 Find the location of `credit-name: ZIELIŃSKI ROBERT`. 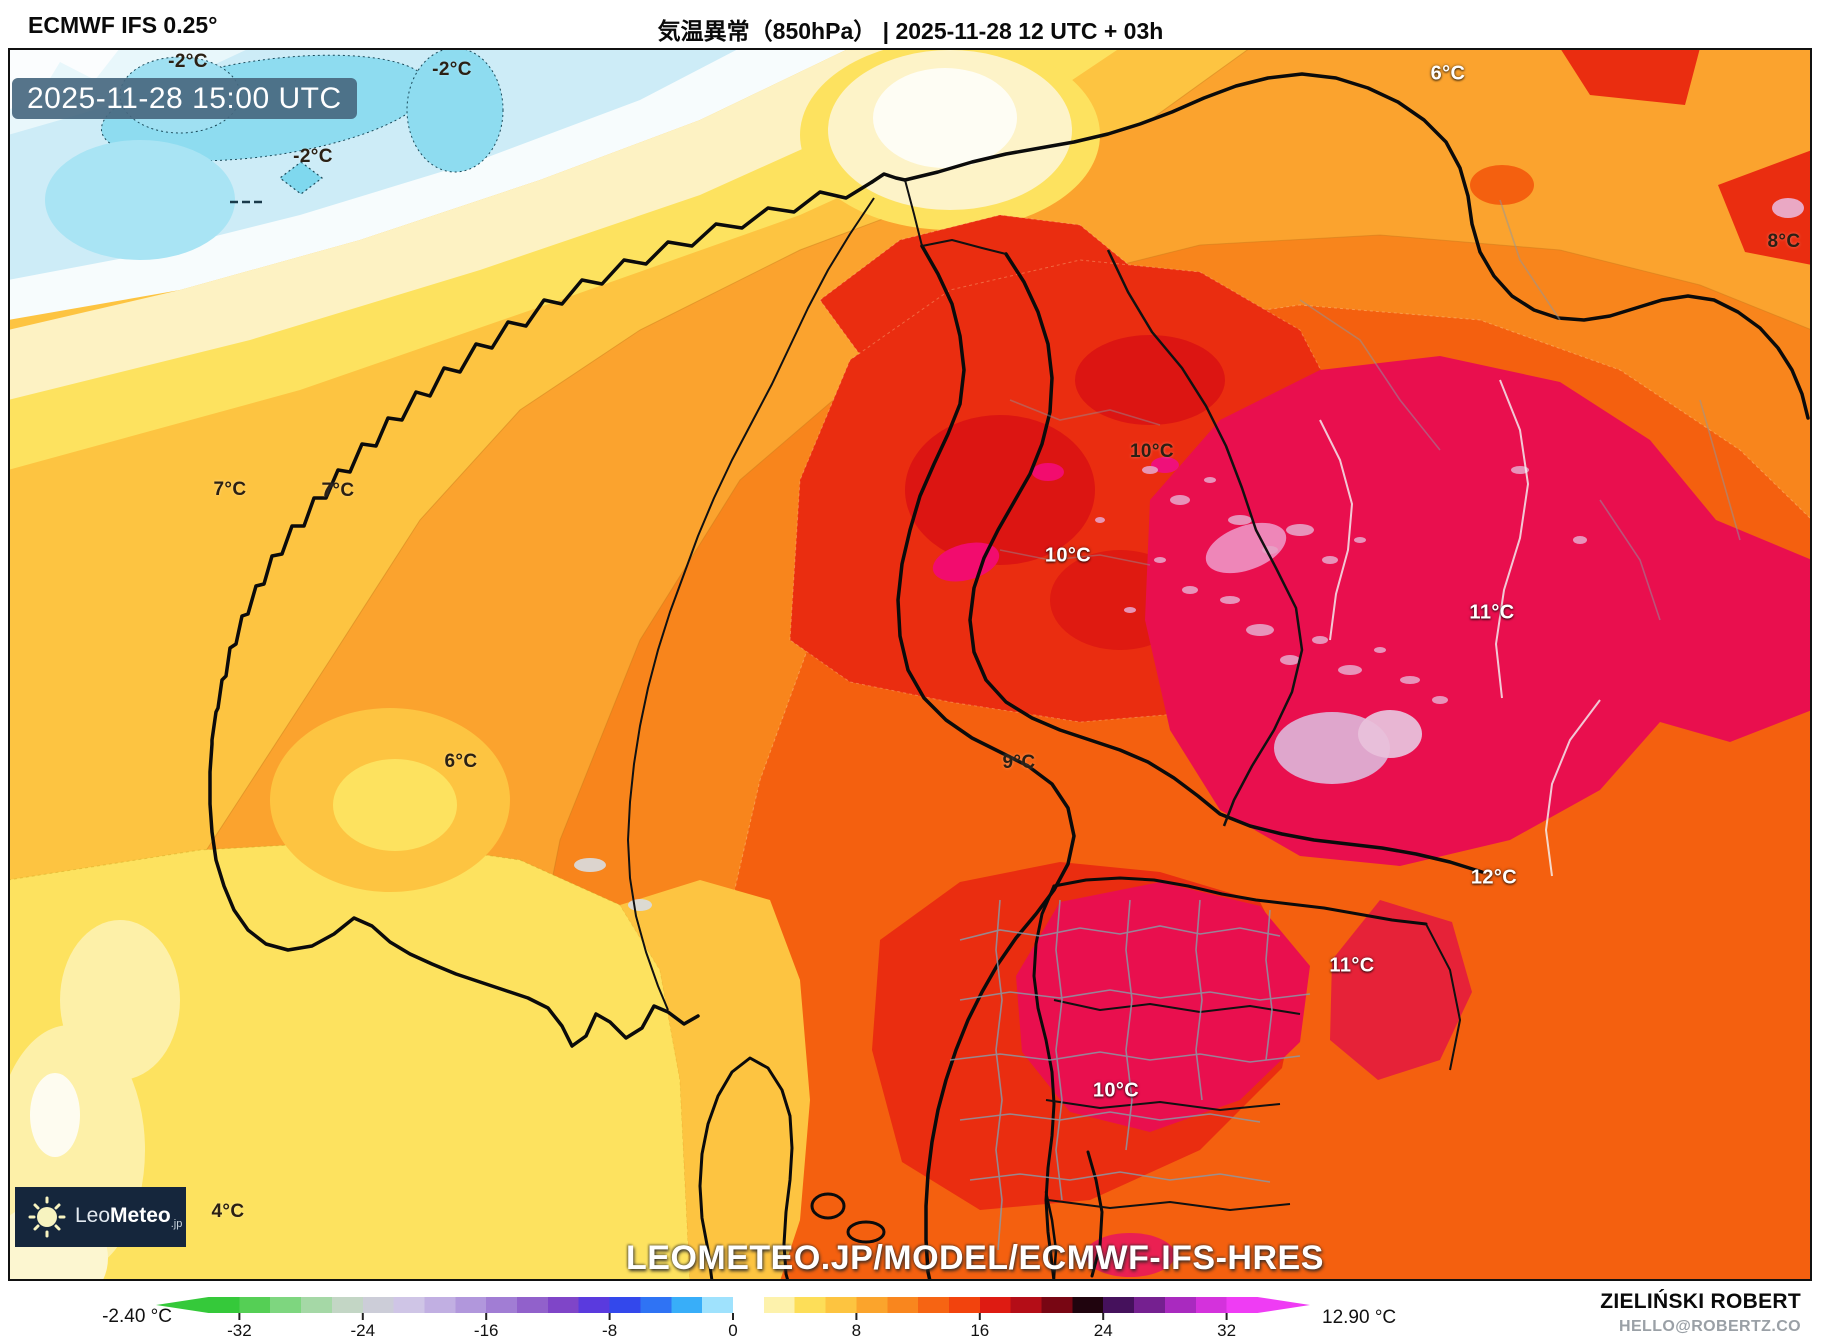

credit-name: ZIELIŃSKI ROBERT is located at coordinates (1700, 1301).